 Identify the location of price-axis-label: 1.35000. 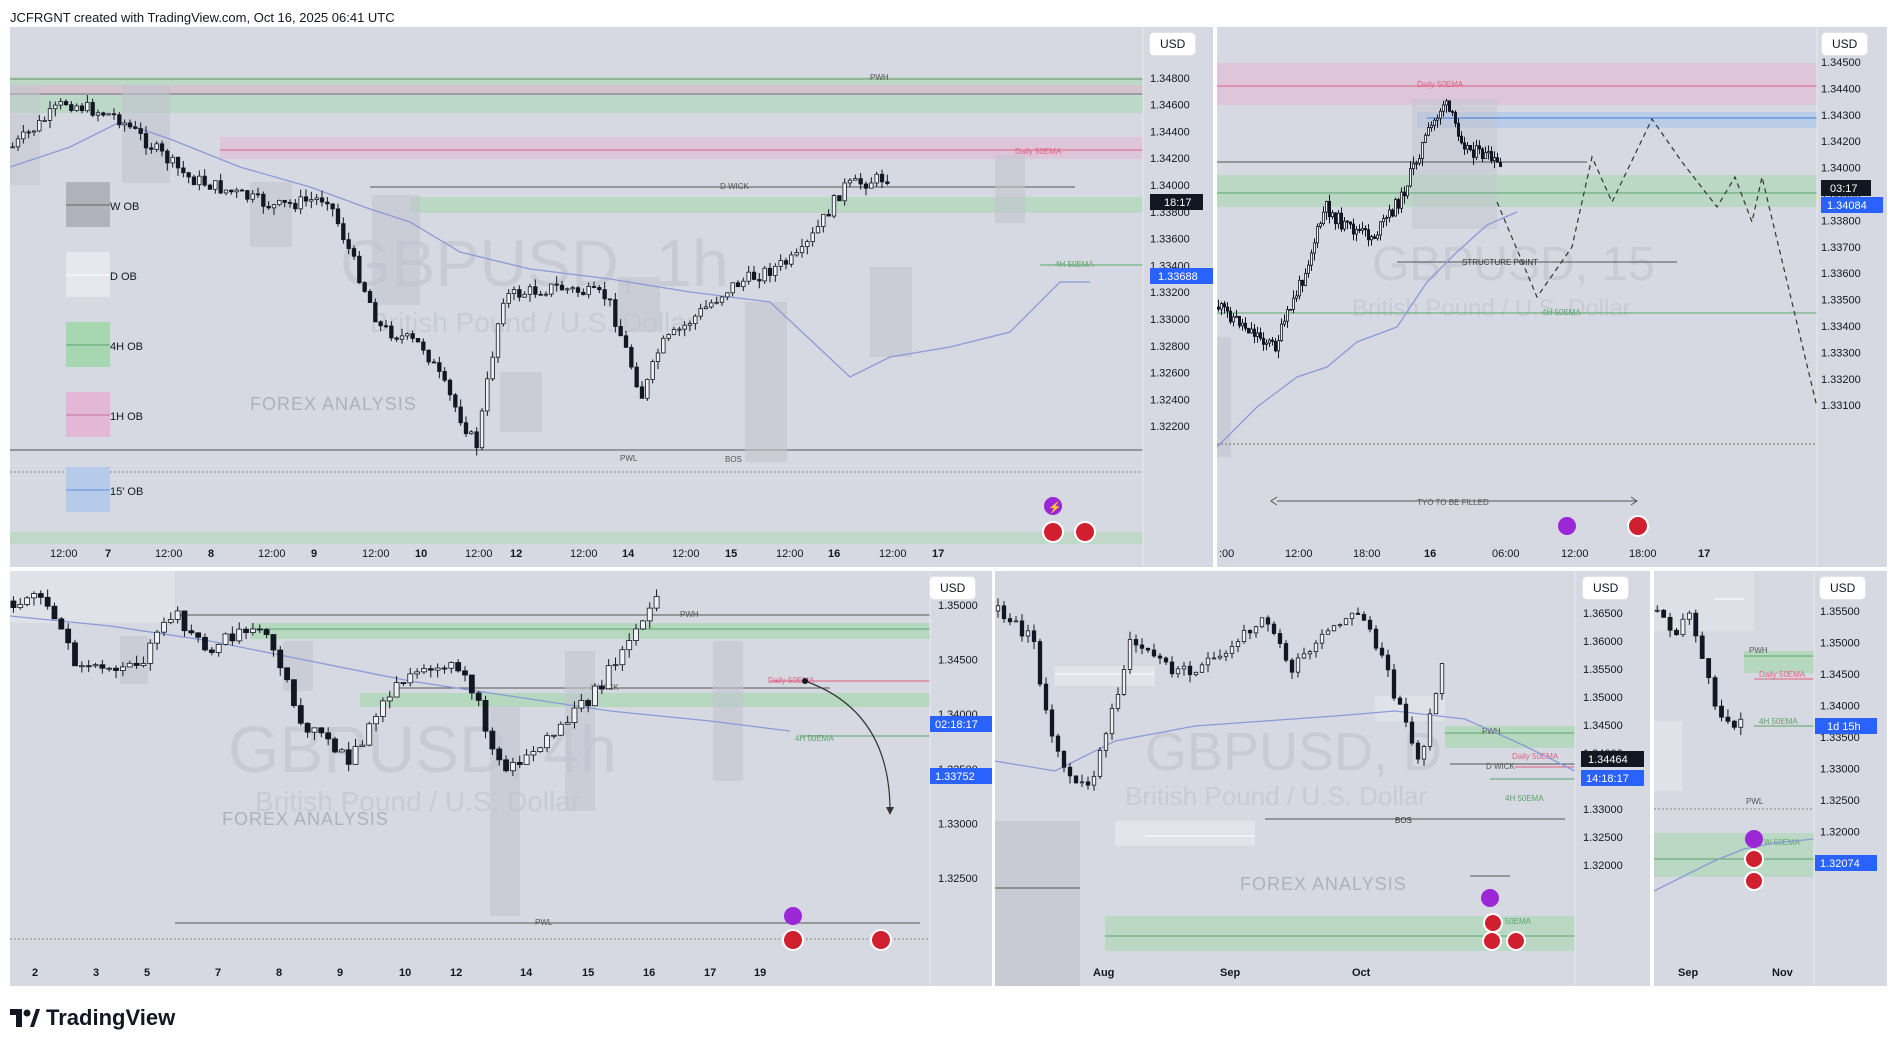
(958, 606).